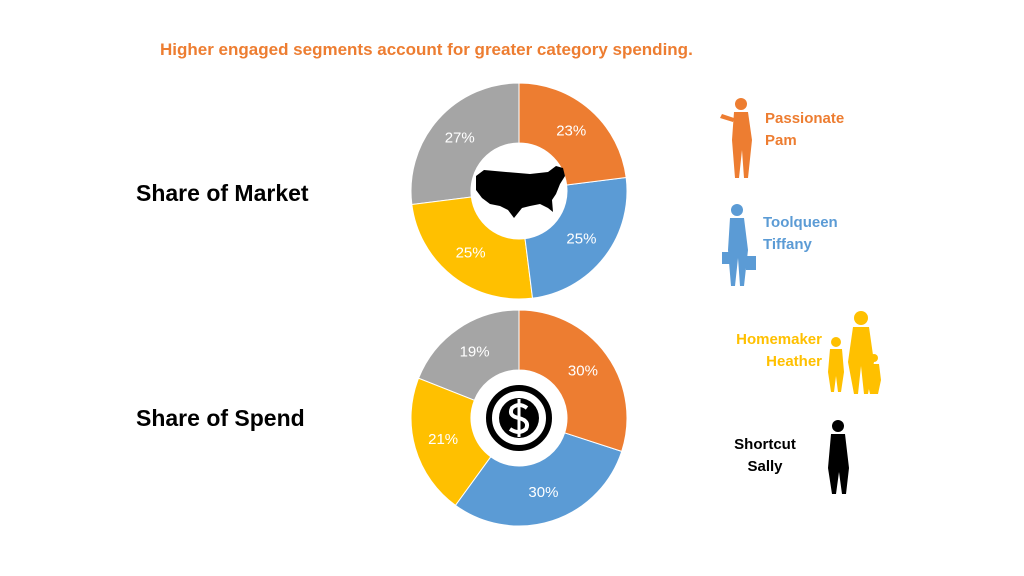 The width and height of the screenshot is (1024, 576). What do you see at coordinates (838, 457) in the screenshot?
I see `sally-figure` at bounding box center [838, 457].